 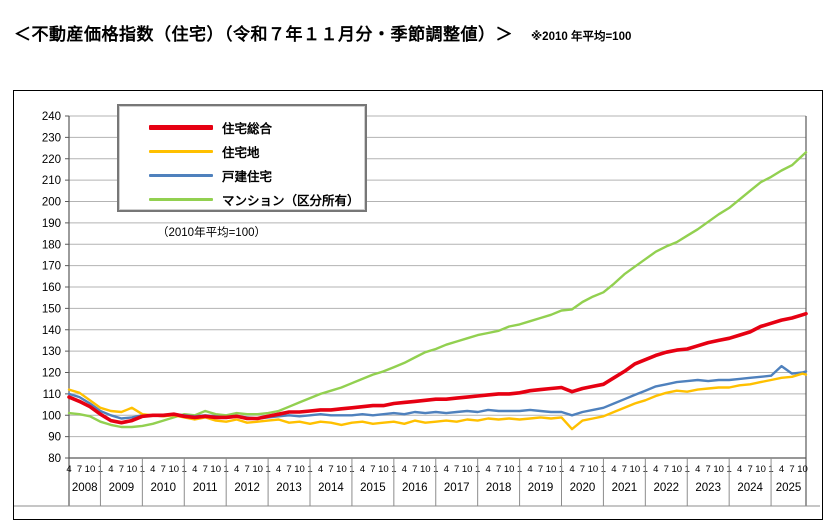 What do you see at coordinates (51, 416) in the screenshot?
I see `svg-text: 100` at bounding box center [51, 416].